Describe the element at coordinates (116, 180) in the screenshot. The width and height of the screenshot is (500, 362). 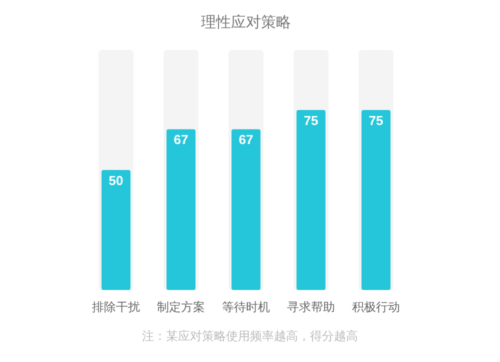
I see `data-label: 50` at that location.